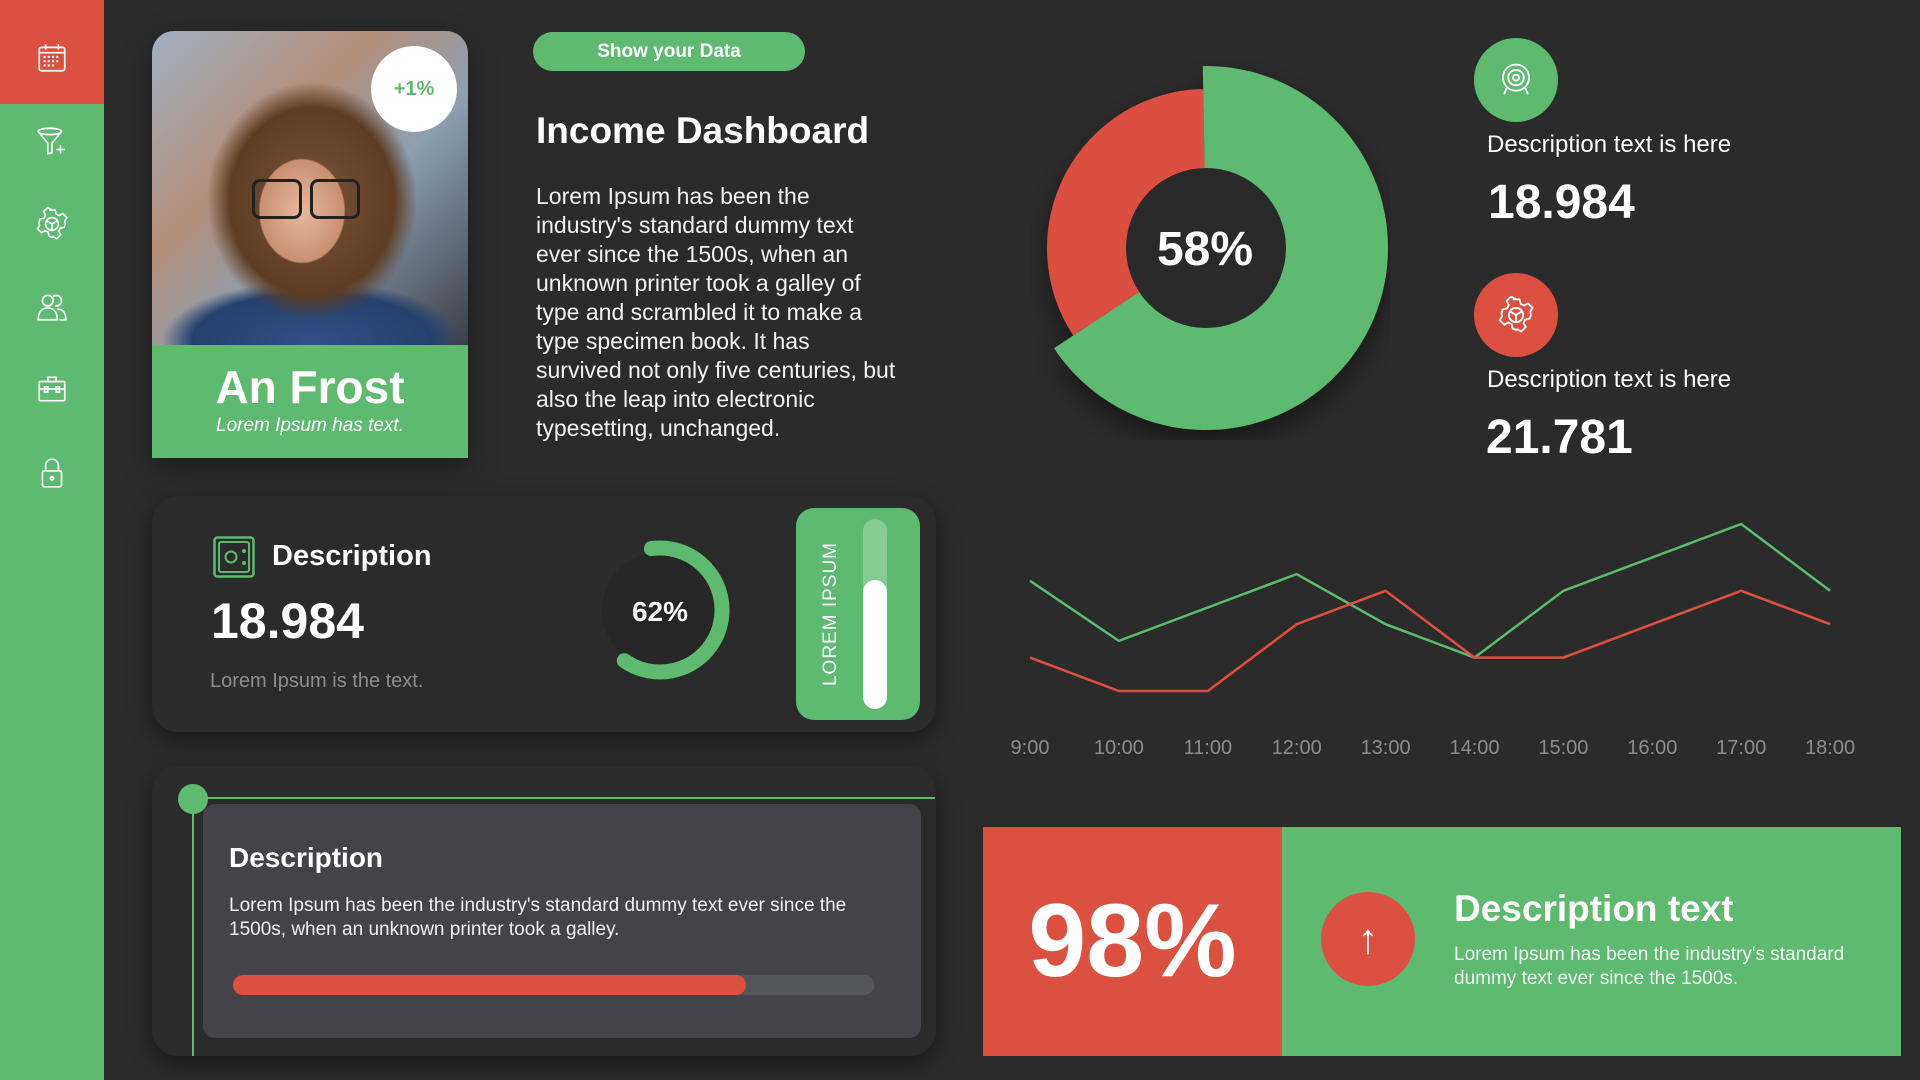  What do you see at coordinates (234, 557) in the screenshot?
I see `safe-icon` at bounding box center [234, 557].